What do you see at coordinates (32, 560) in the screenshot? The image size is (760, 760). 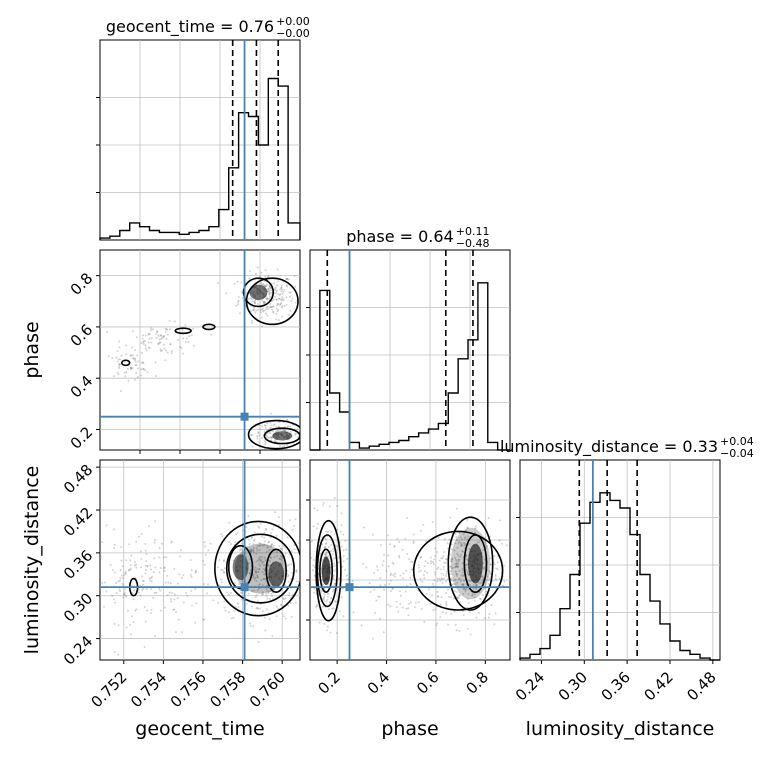 I see `y-axis-label-luminosity_distance: luminosity_distance` at bounding box center [32, 560].